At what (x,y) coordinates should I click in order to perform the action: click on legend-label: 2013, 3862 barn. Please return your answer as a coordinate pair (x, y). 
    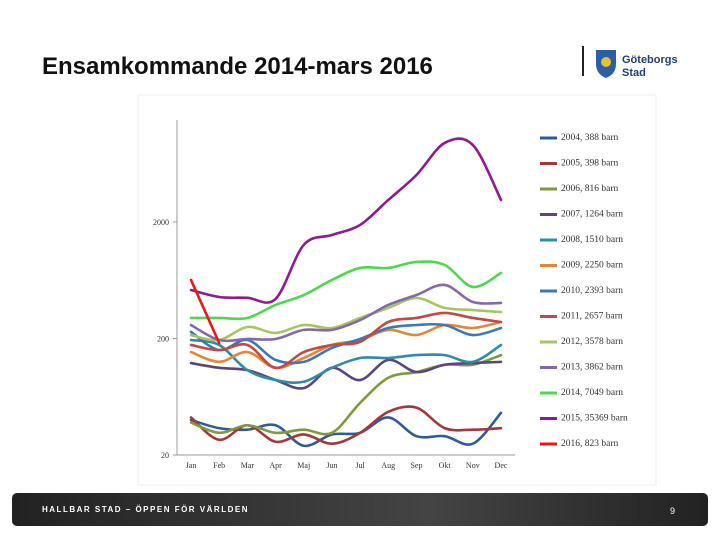
    Looking at the image, I should click on (592, 368).